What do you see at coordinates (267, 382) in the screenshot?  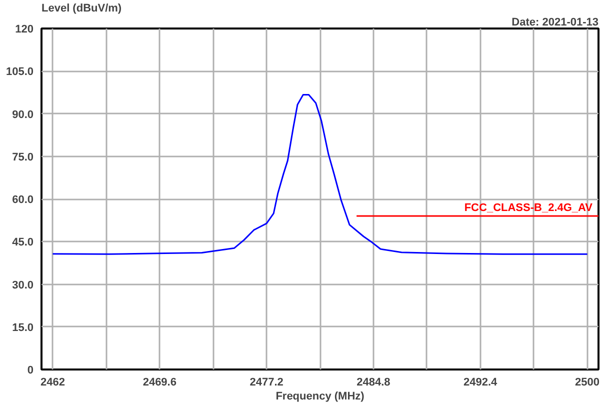 I see `x-tick-label: 2477.2` at bounding box center [267, 382].